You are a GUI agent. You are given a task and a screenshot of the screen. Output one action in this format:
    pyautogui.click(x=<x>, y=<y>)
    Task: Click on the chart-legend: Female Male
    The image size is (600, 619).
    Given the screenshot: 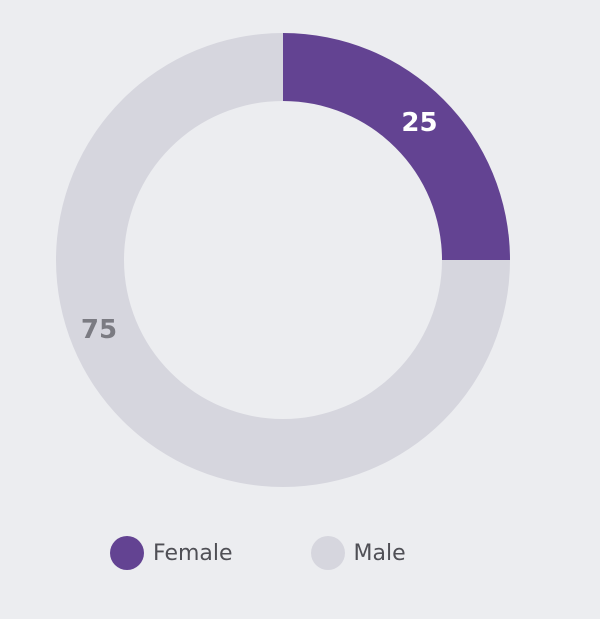 What is the action you would take?
    pyautogui.click(x=297, y=553)
    